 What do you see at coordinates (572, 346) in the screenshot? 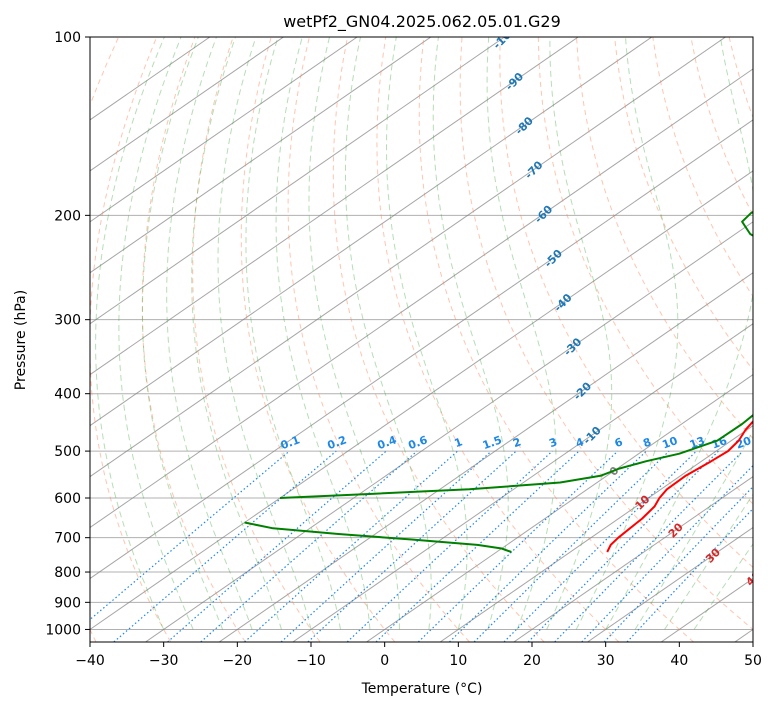
I see `isotherm-label: -30` at bounding box center [572, 346].